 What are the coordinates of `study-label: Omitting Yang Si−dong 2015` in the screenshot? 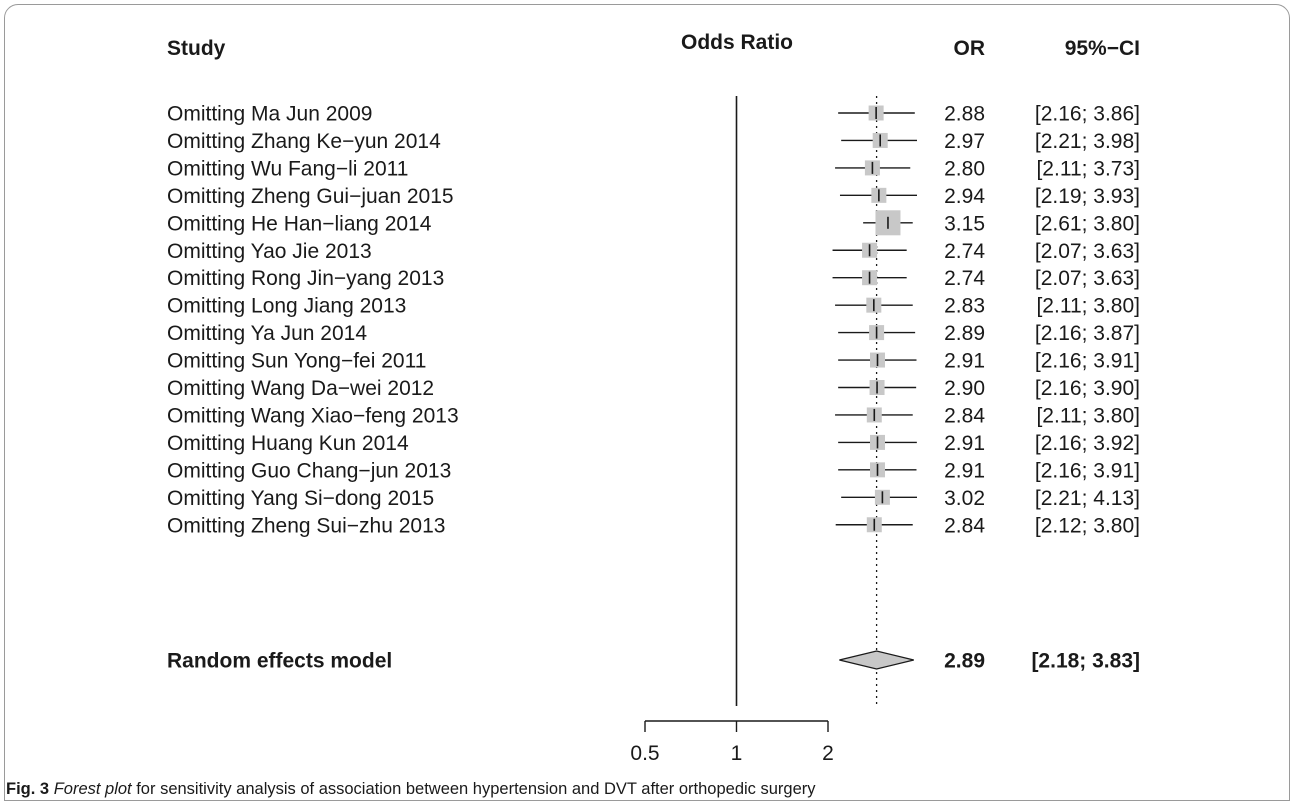 It's located at (300, 498).